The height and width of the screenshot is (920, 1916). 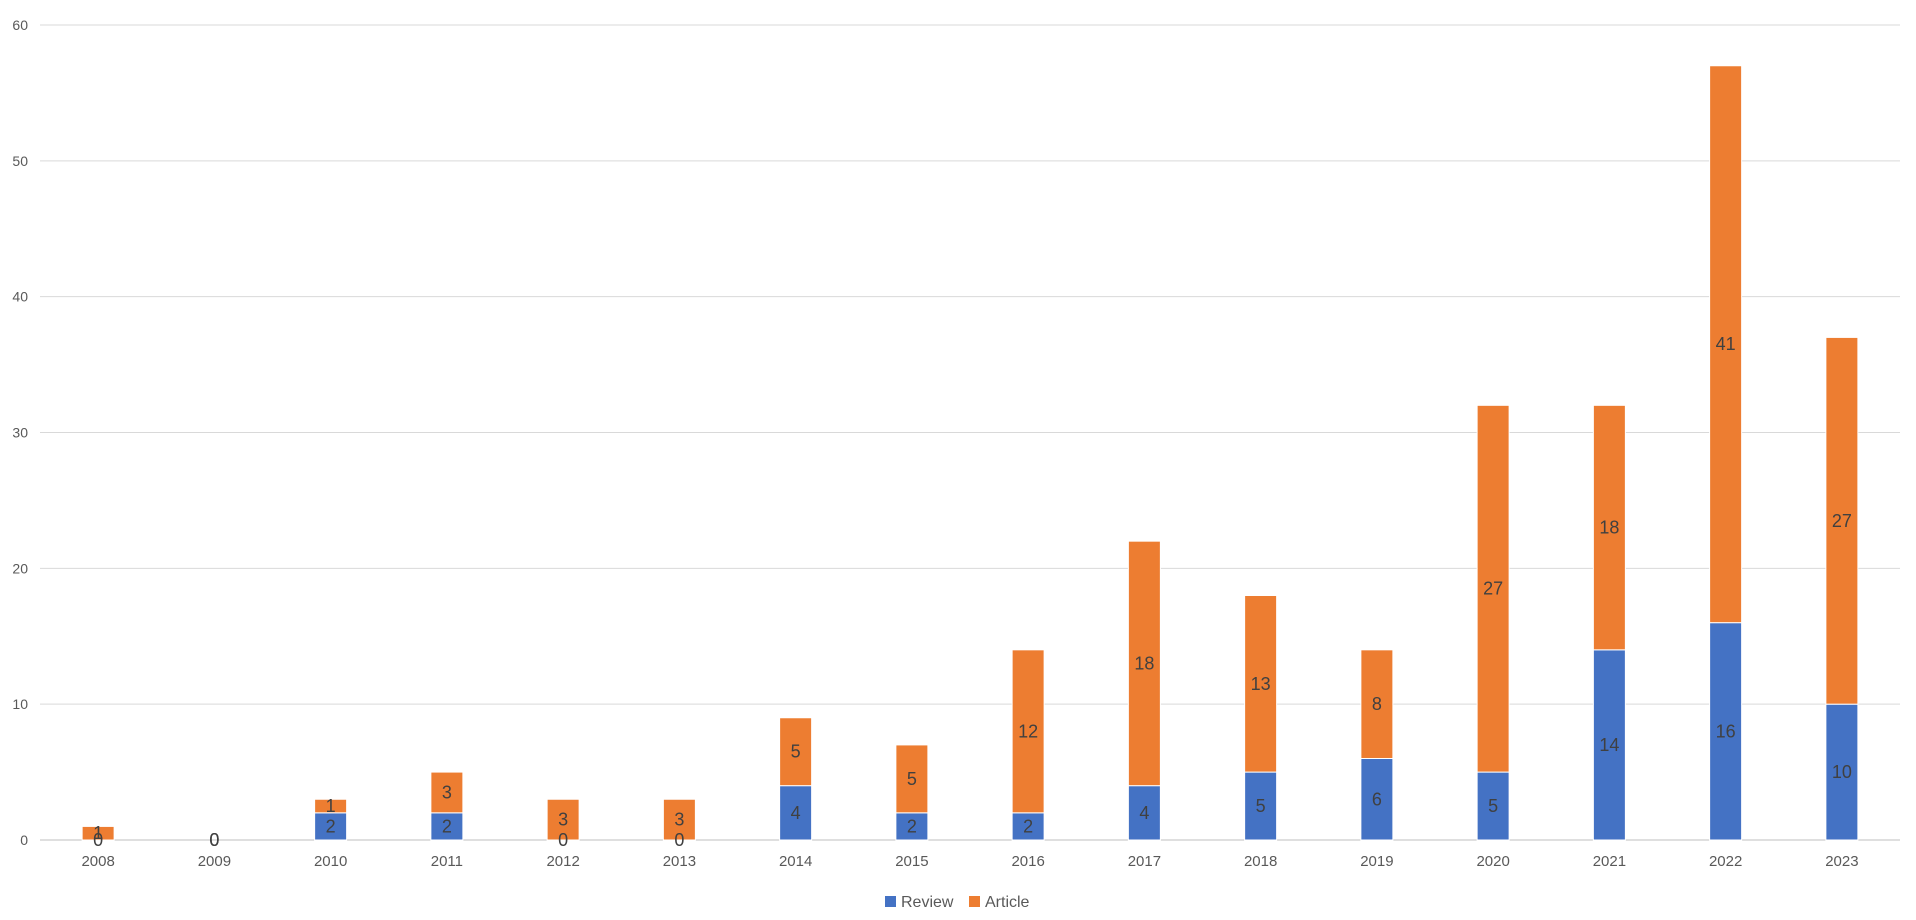 I want to click on x-tick-label: 2011, so click(x=447, y=861).